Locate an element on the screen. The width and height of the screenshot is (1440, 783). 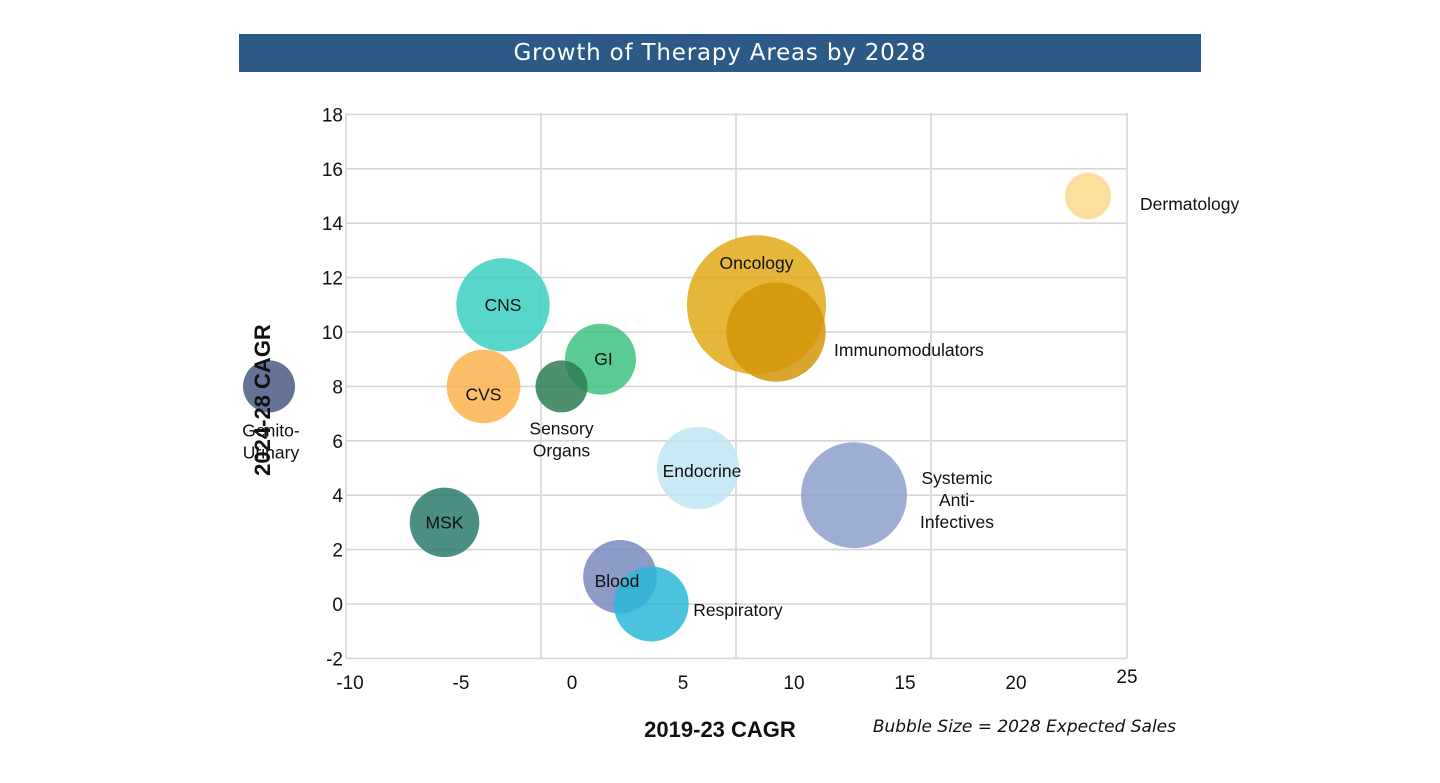
bubble-respiratory is located at coordinates (651, 604).